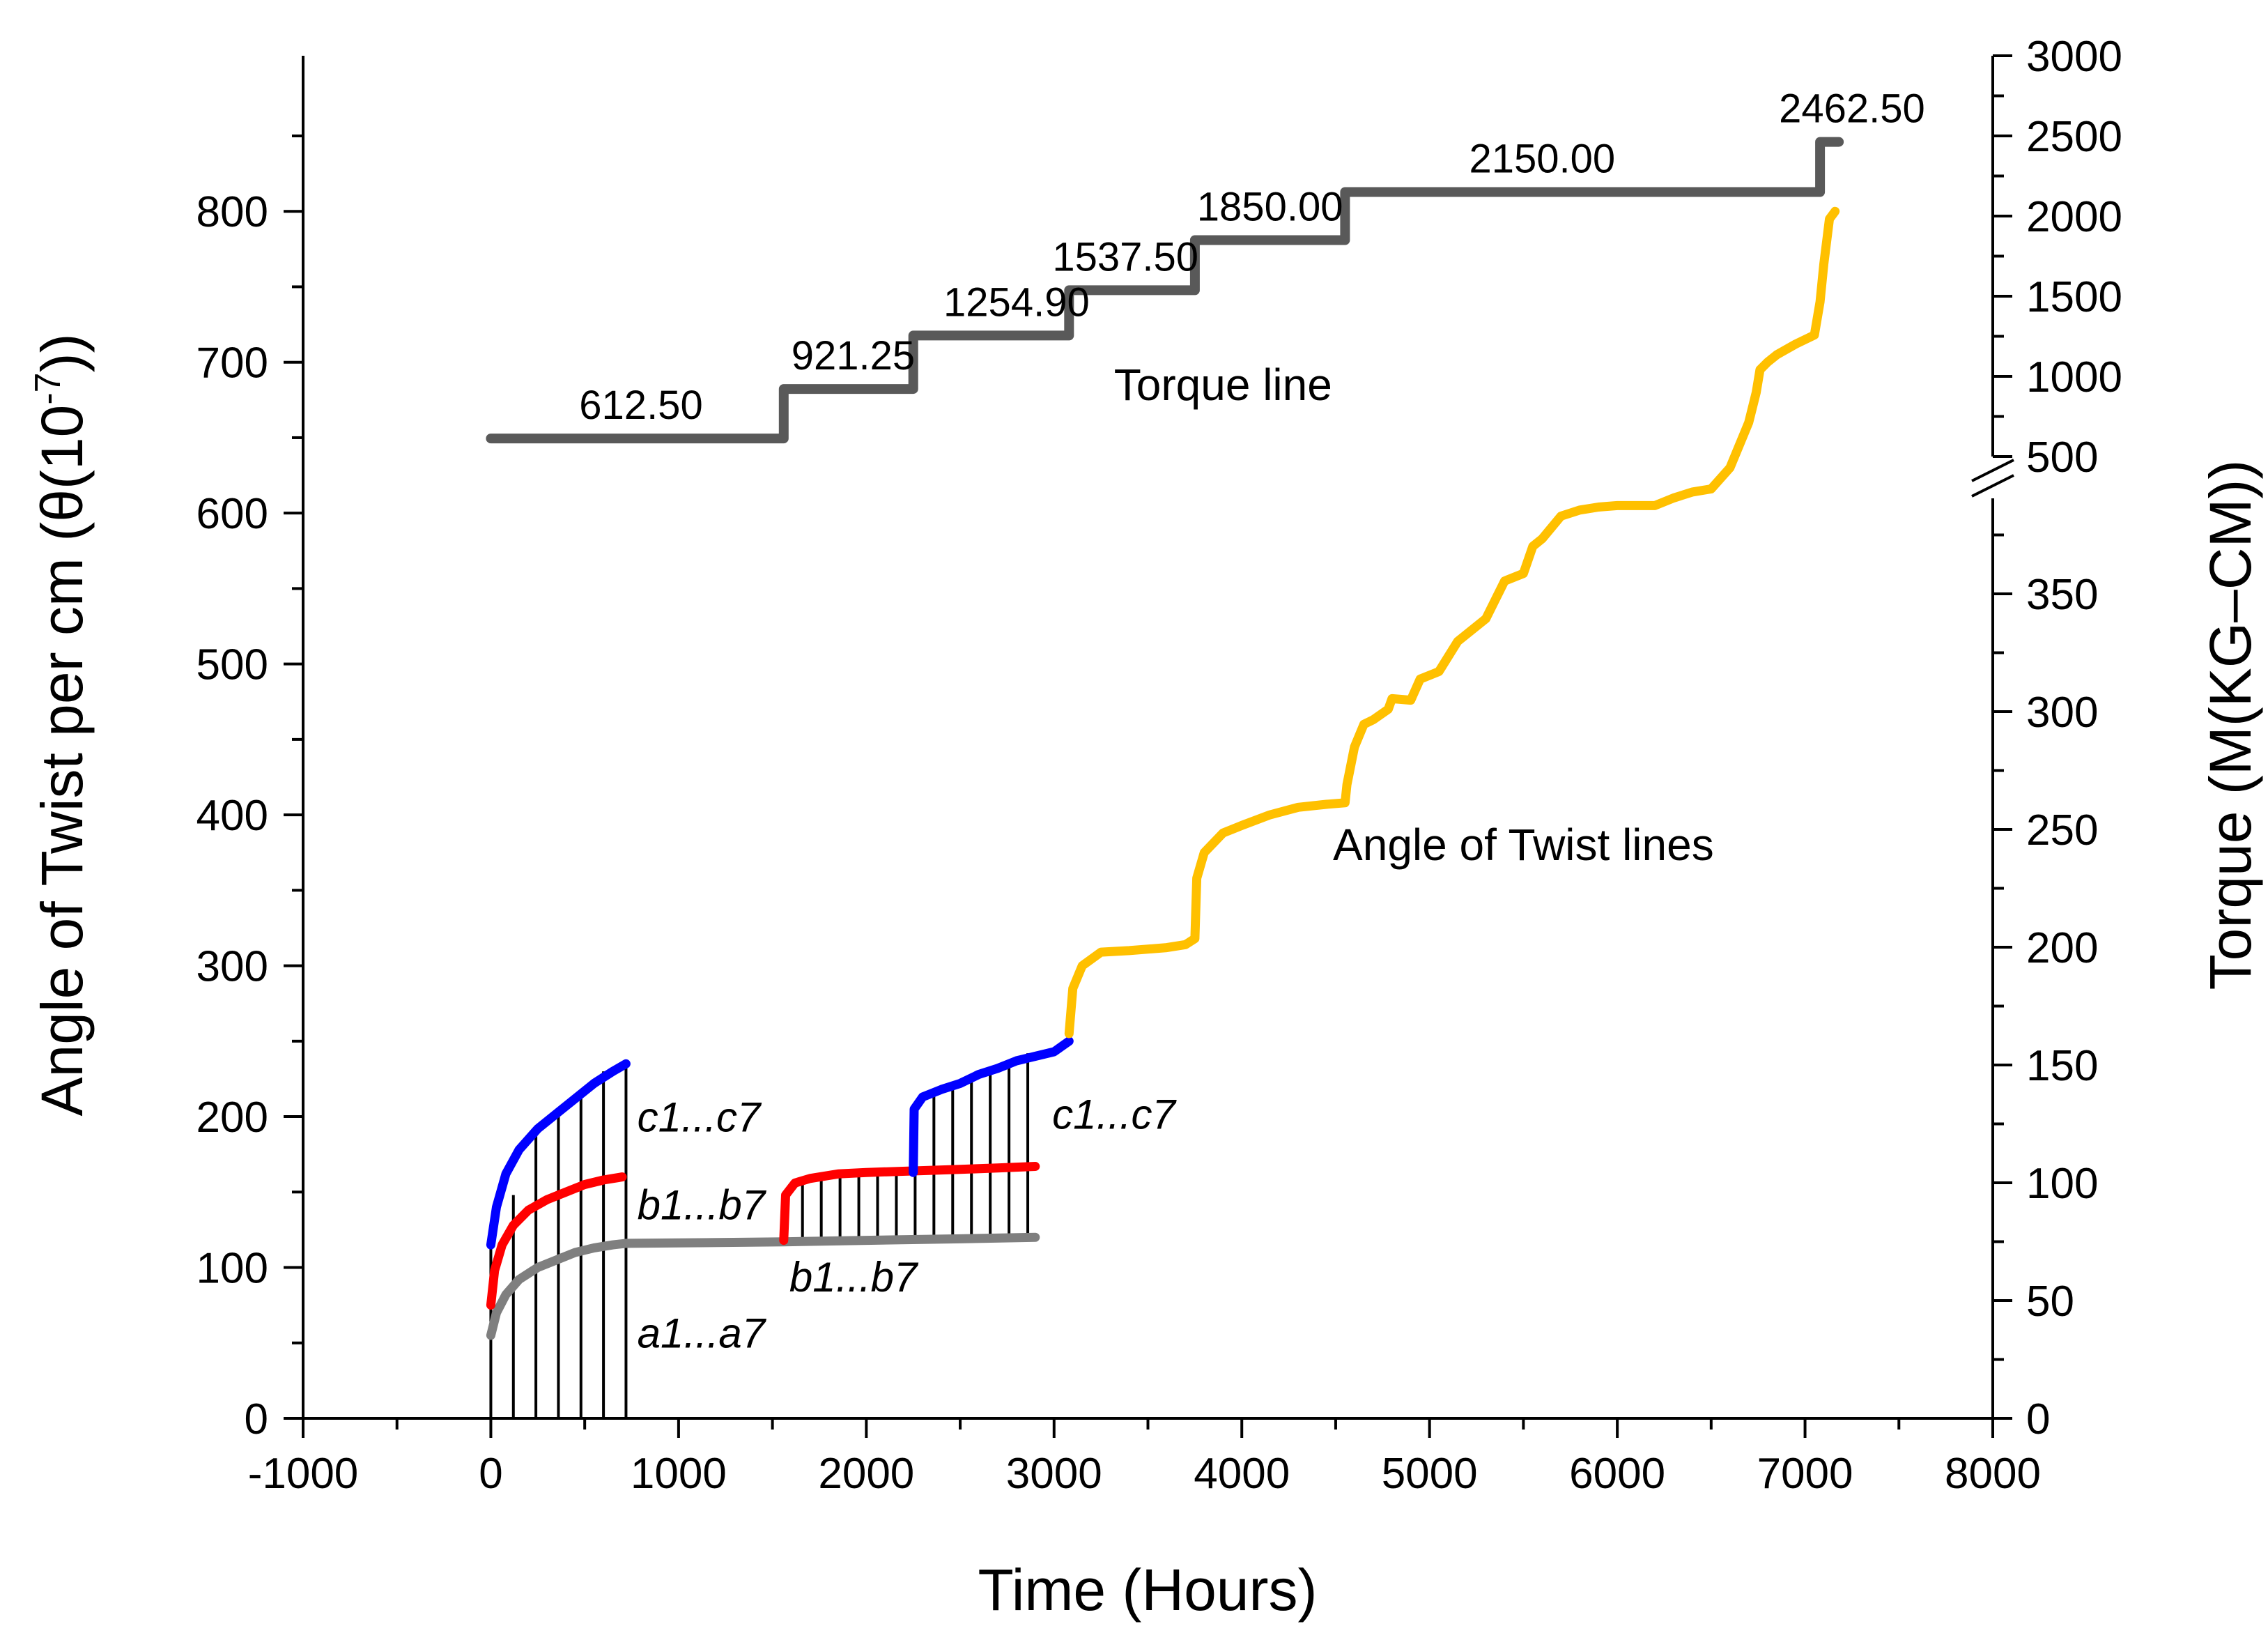 The image size is (2268, 1640). Describe the element at coordinates (1148, 1590) in the screenshot. I see `x-axis-title: Time (Hours)` at that location.